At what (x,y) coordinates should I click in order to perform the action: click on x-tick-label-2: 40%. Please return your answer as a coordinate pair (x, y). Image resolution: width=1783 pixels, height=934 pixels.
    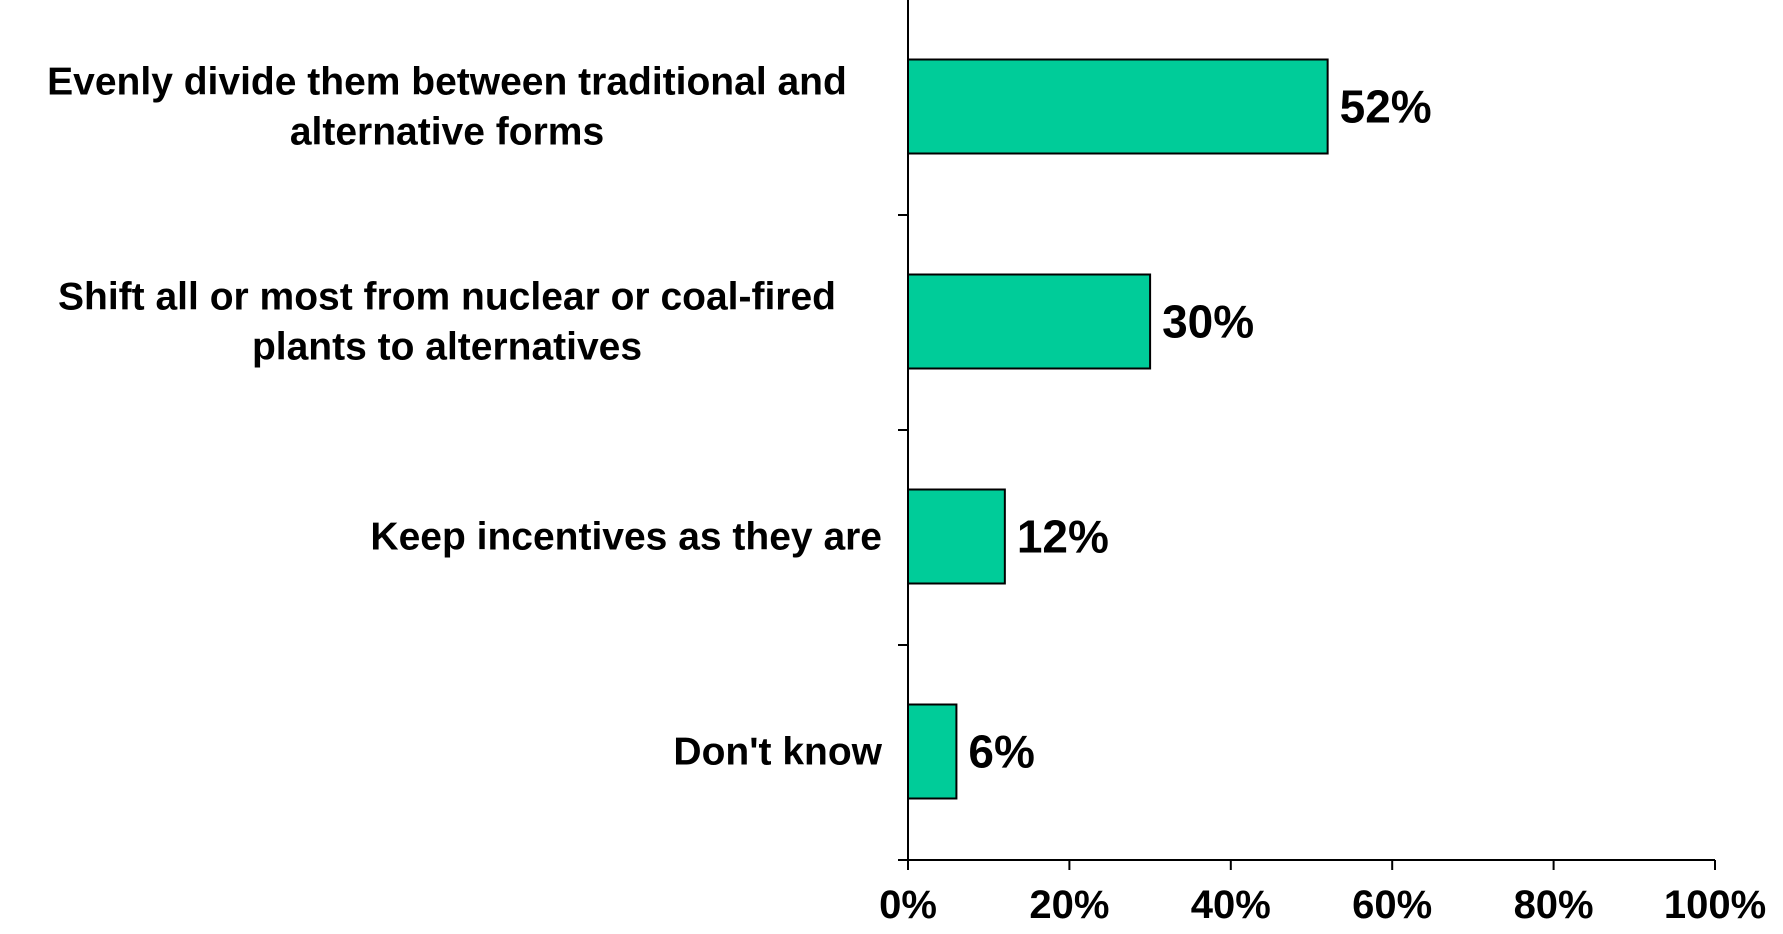
    Looking at the image, I should click on (1231, 905).